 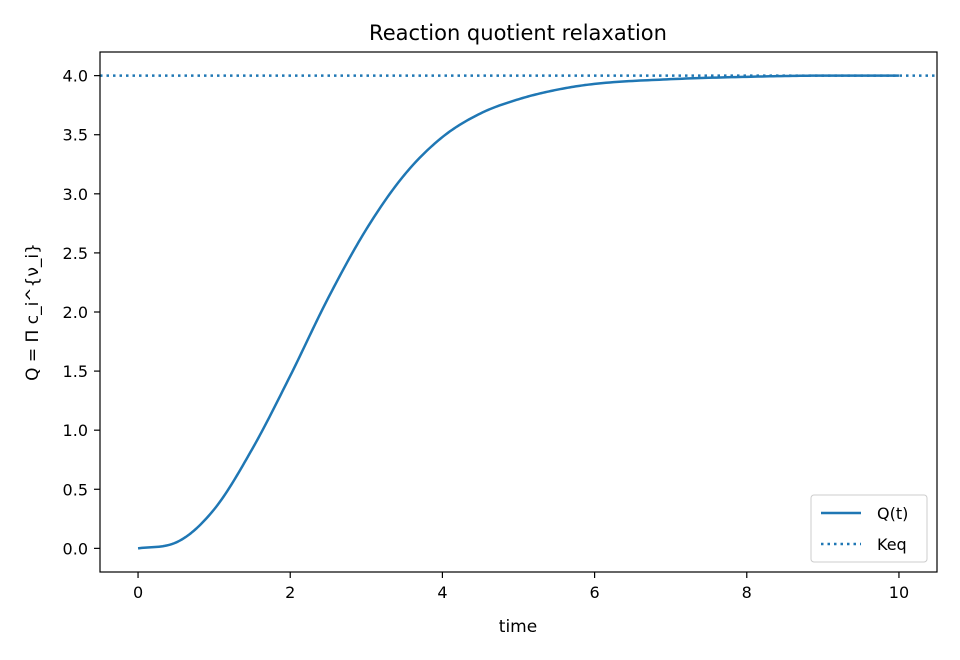 I want to click on chart-title: Reaction quotient relaxation, so click(x=518, y=33).